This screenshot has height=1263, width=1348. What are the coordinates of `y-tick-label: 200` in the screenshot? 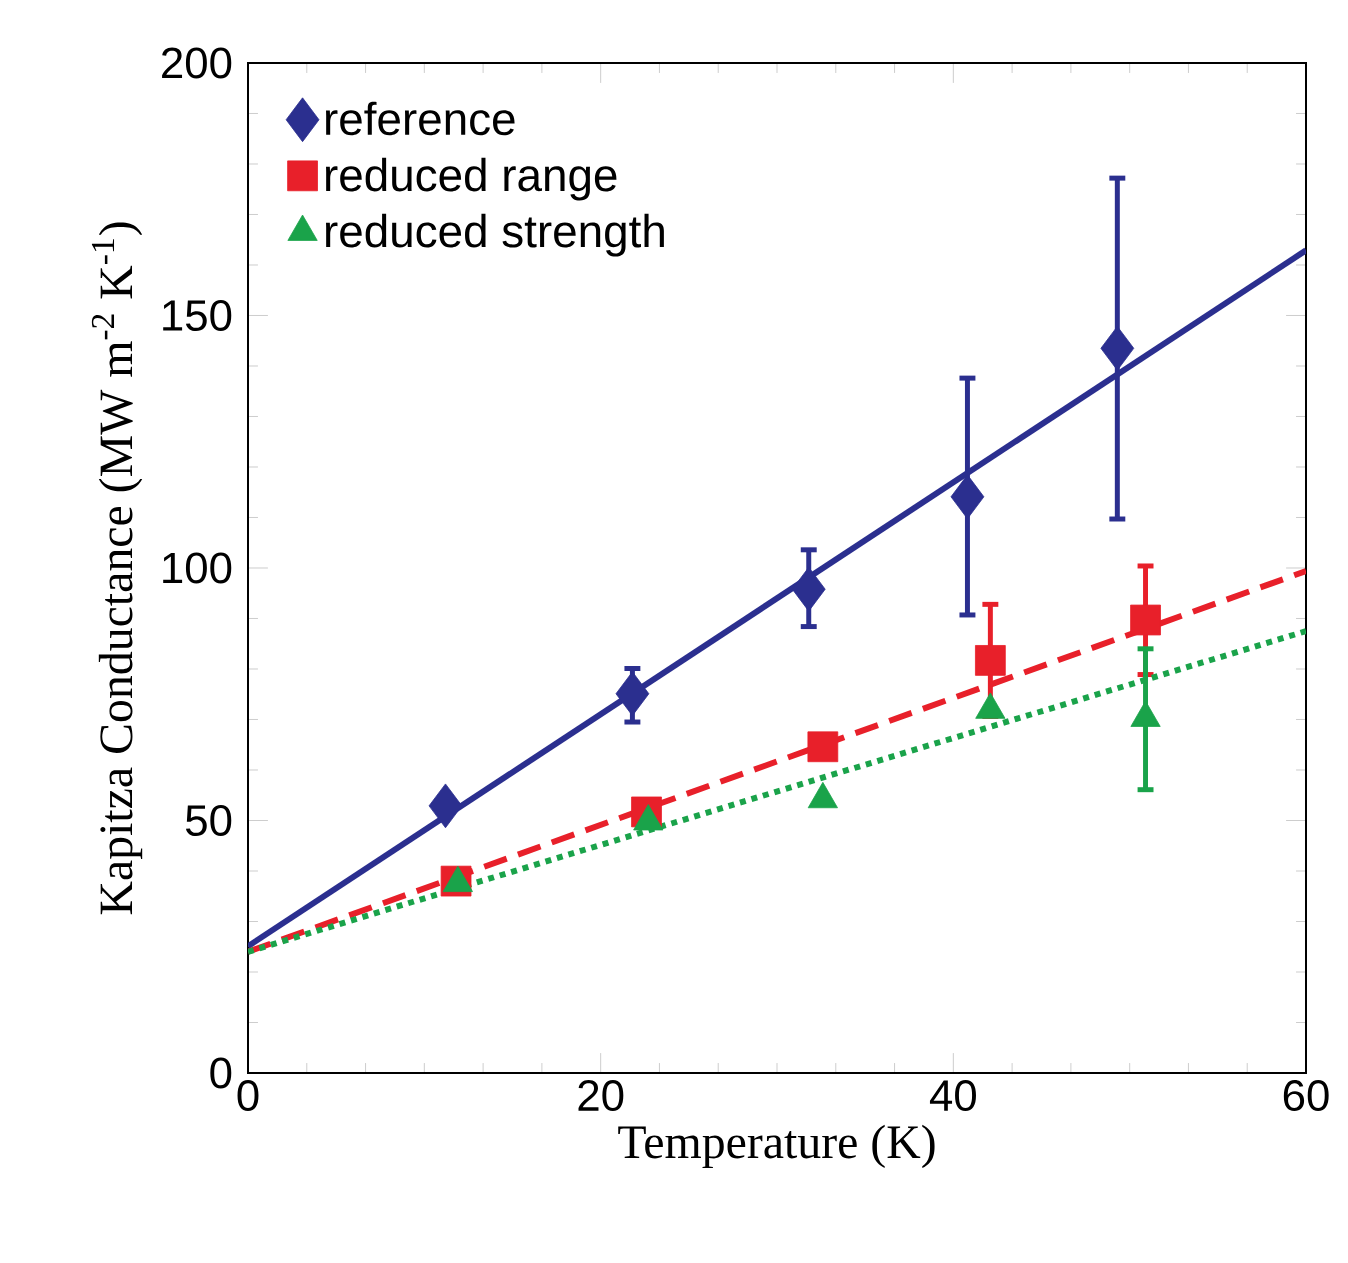 It's located at (197, 63).